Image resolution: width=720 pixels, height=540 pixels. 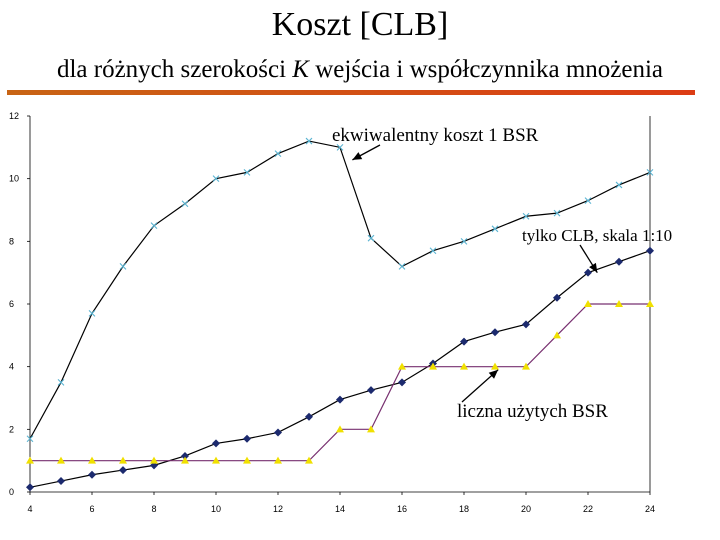 What do you see at coordinates (526, 509) in the screenshot?
I see `x-tick-label: 20` at bounding box center [526, 509].